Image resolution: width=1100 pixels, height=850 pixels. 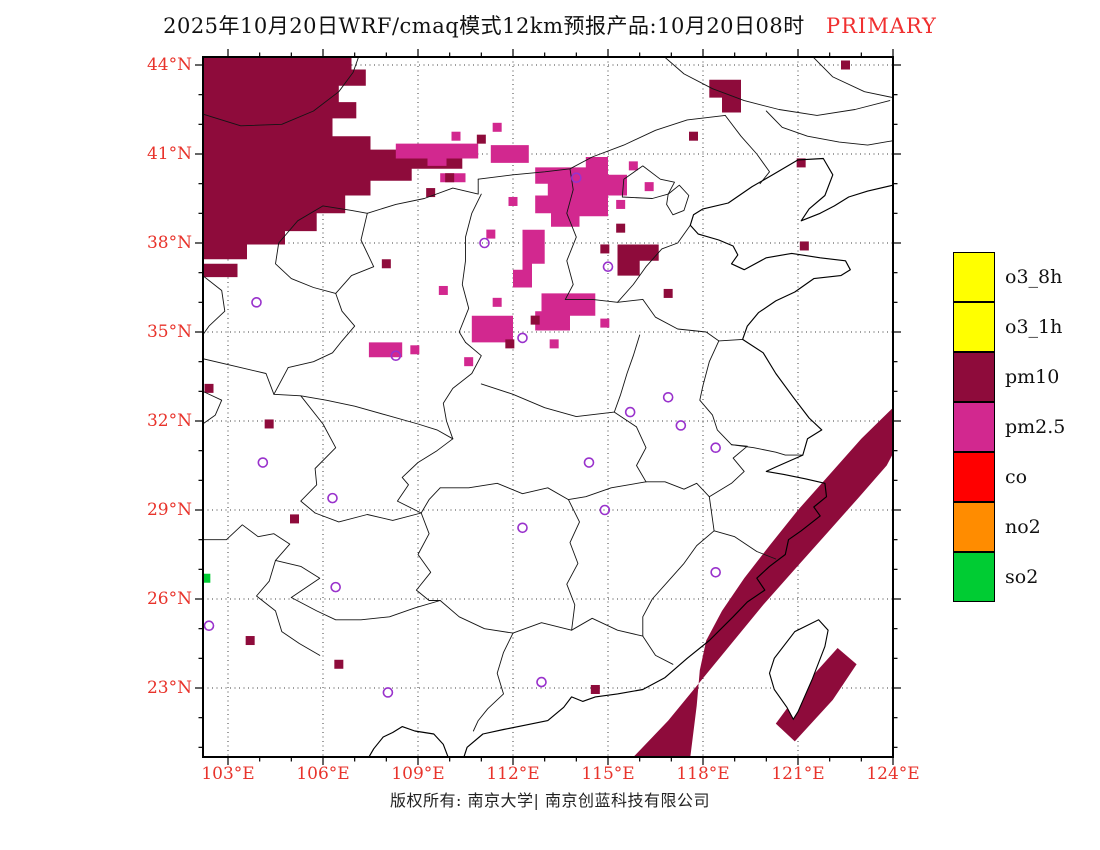 I want to click on lat-tick-label: 38°N, so click(x=169, y=243).